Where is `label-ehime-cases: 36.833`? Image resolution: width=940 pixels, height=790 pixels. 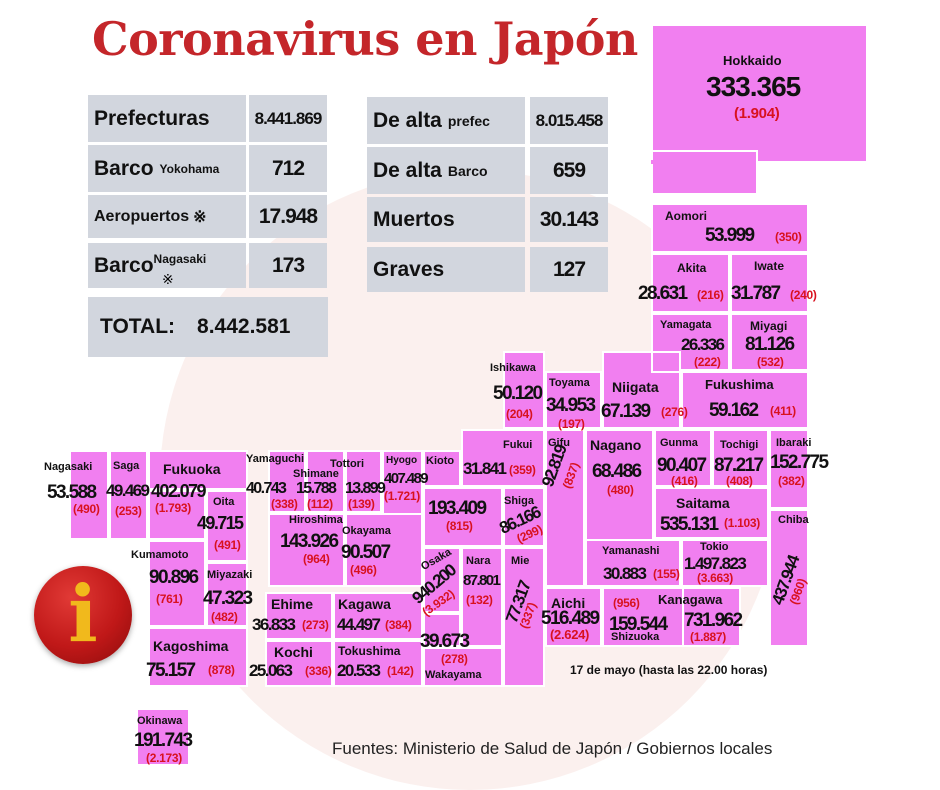 label-ehime-cases: 36.833 is located at coordinates (274, 624).